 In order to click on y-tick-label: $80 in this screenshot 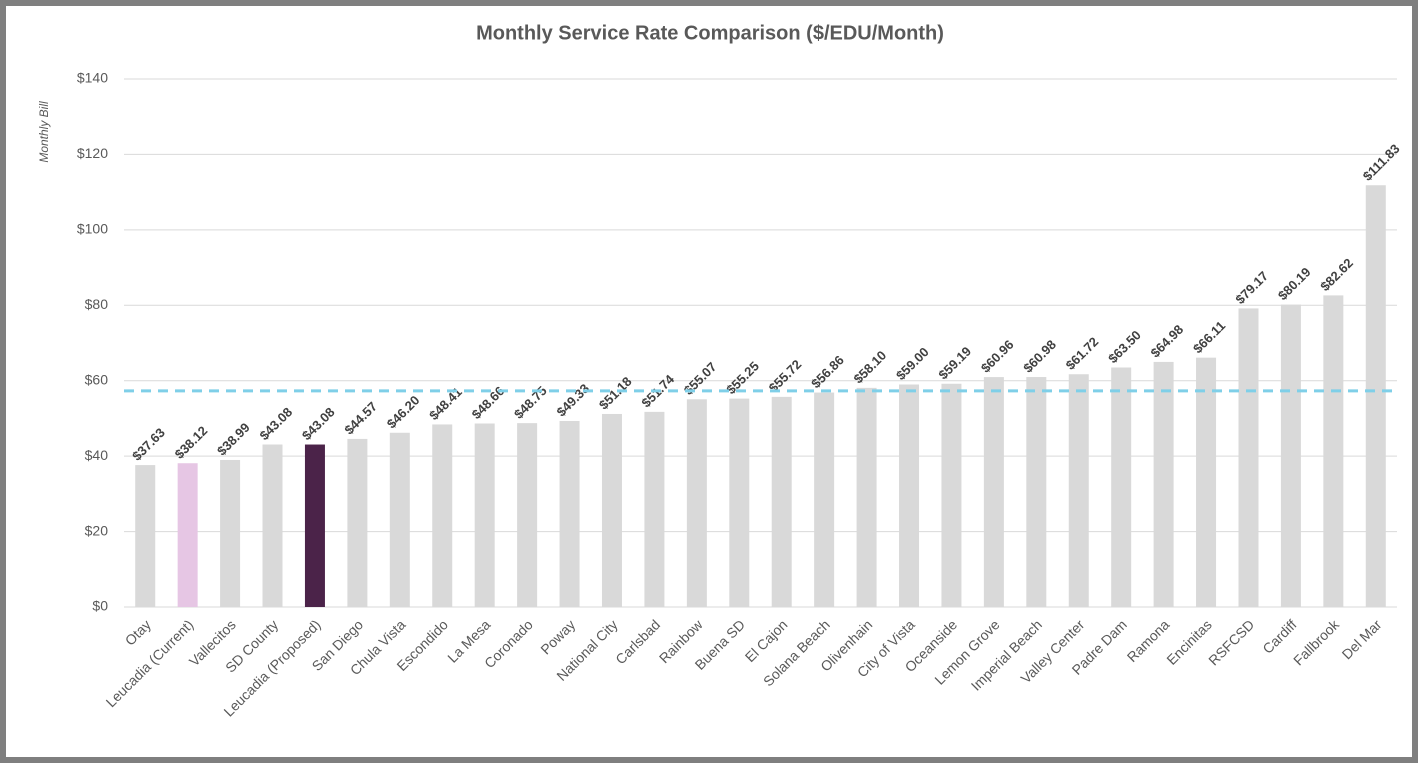, I will do `click(97, 304)`.